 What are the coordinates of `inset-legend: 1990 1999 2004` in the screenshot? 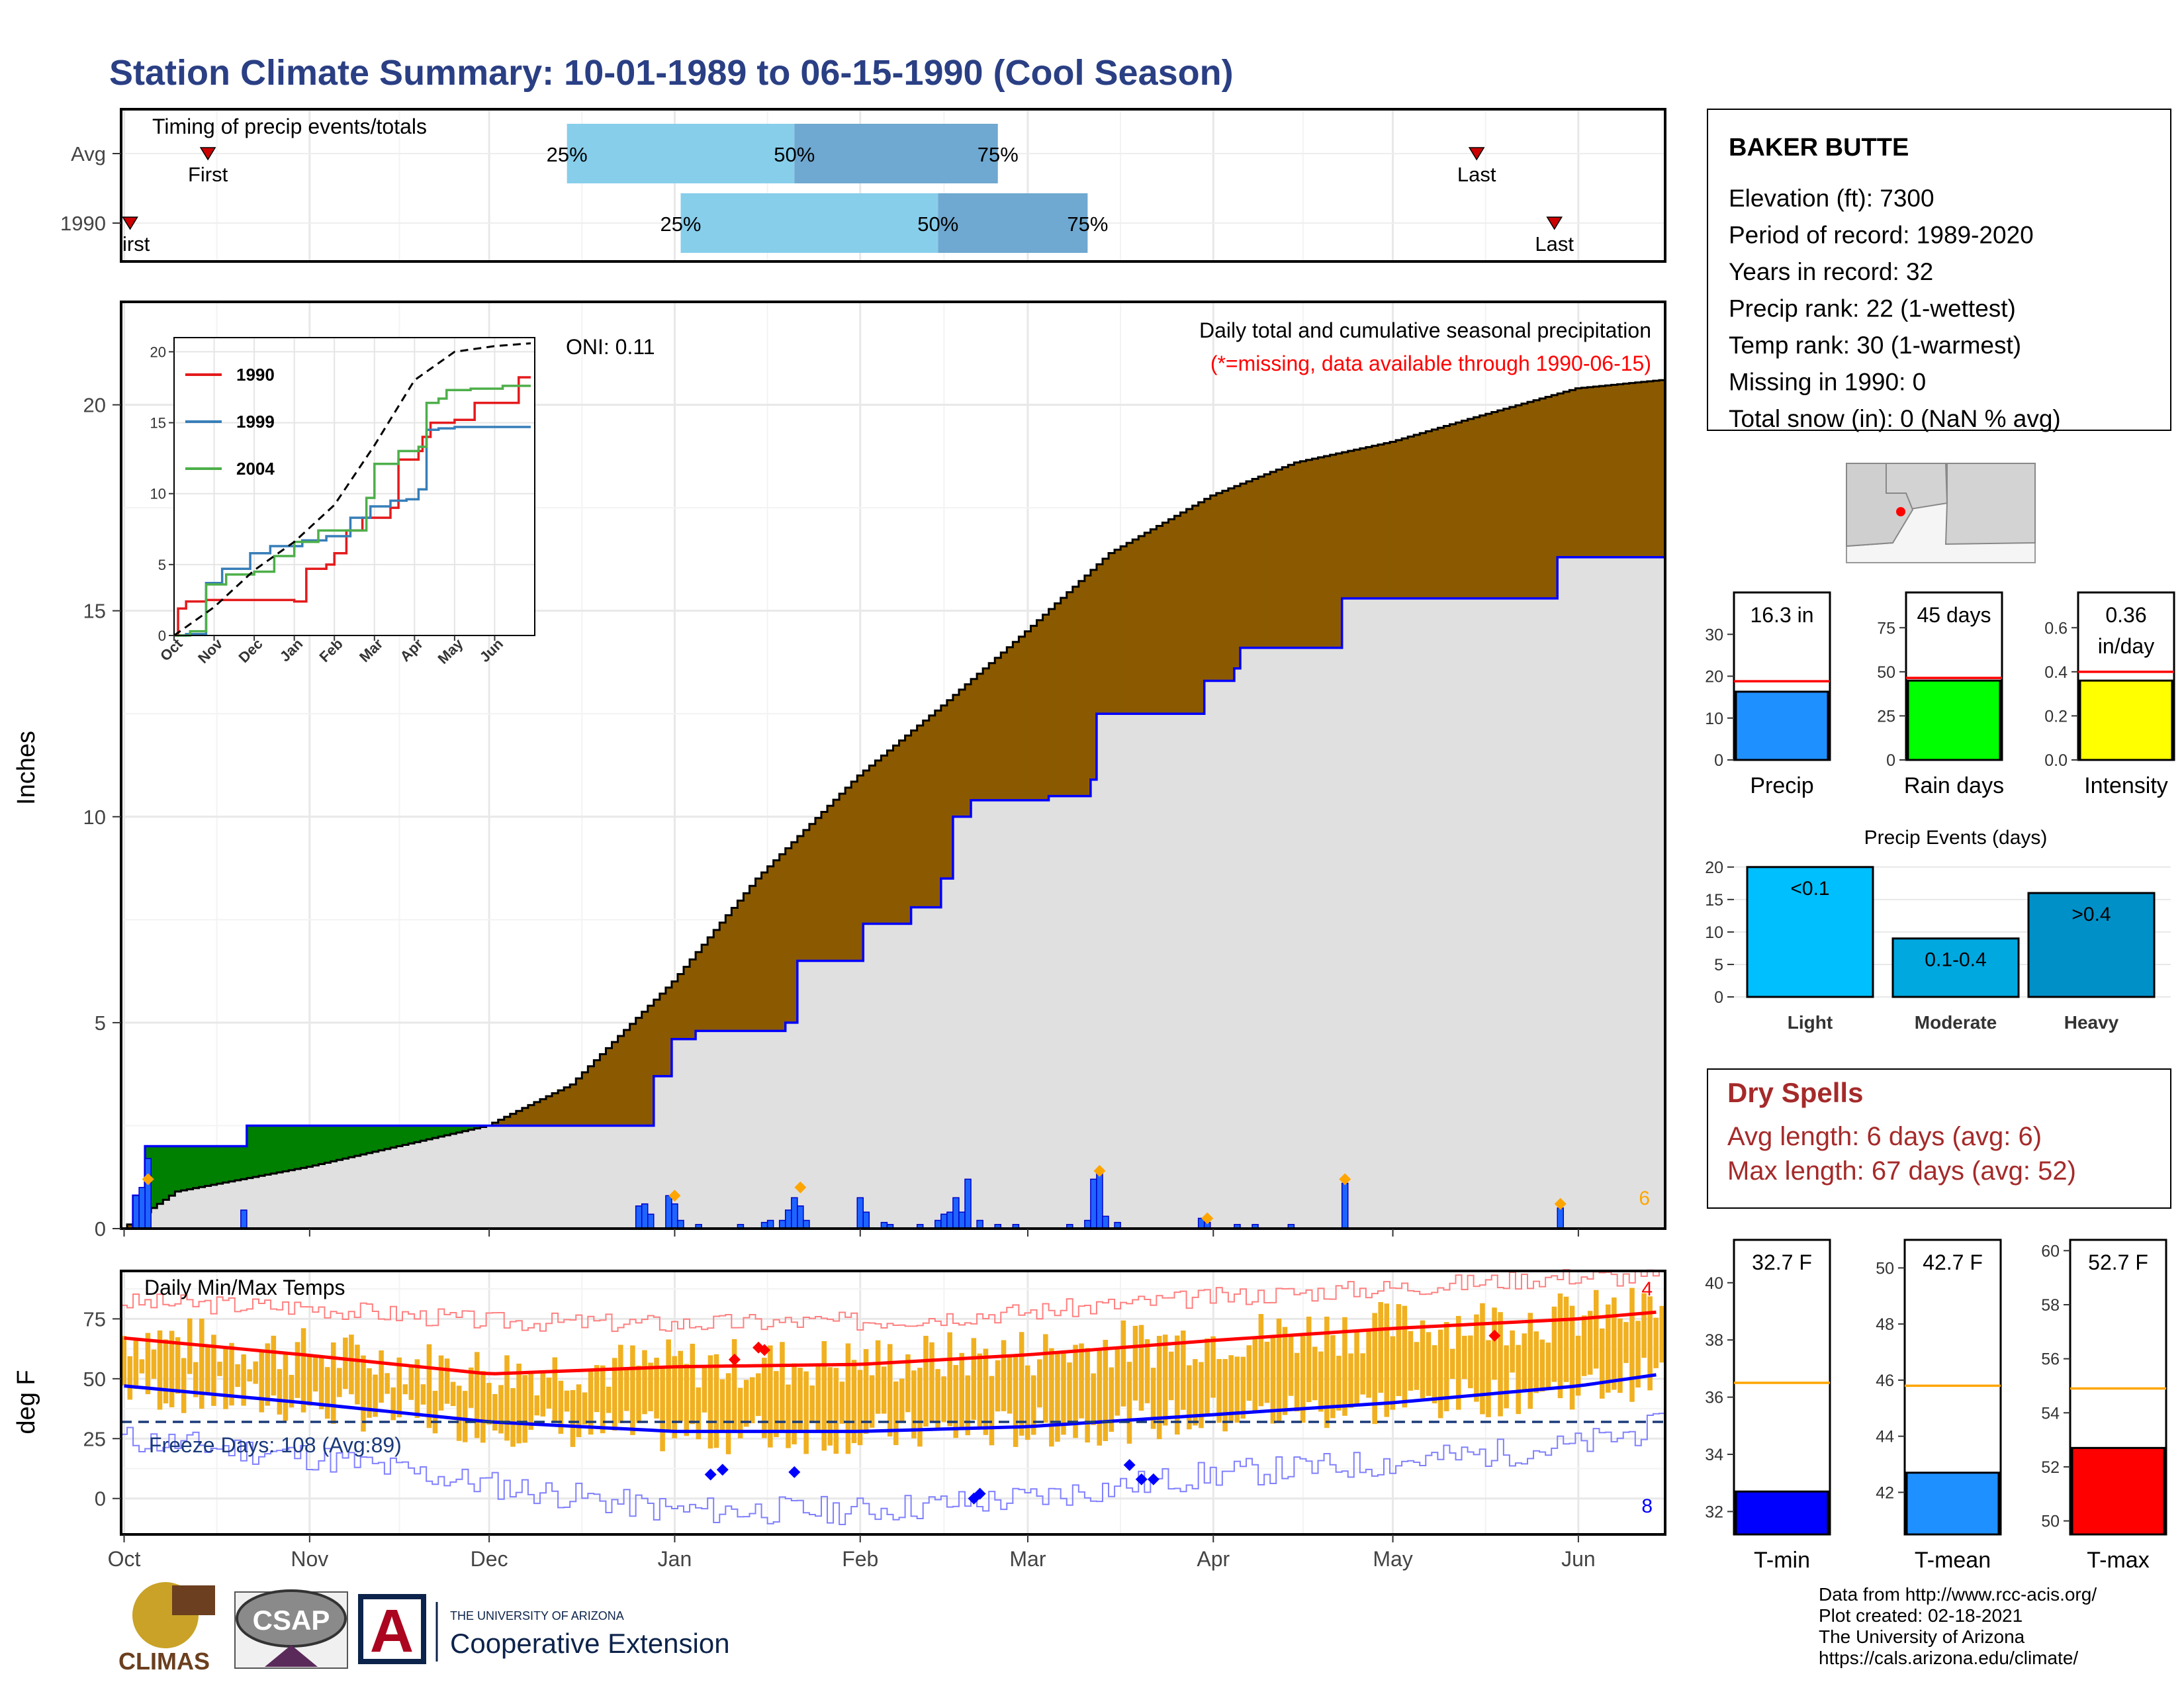 It's located at (230, 422).